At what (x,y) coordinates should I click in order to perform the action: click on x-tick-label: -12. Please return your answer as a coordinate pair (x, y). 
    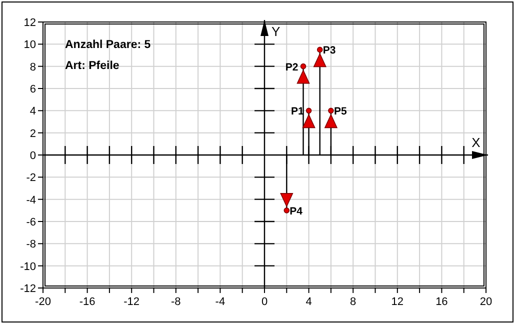
    Looking at the image, I should click on (132, 302).